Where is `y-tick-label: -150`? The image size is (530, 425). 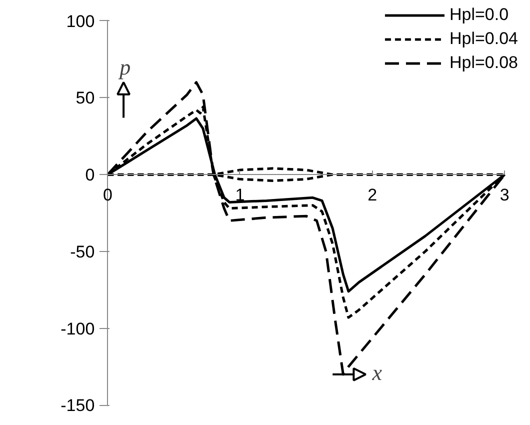
y-tick-label: -150 is located at coordinates (77, 406).